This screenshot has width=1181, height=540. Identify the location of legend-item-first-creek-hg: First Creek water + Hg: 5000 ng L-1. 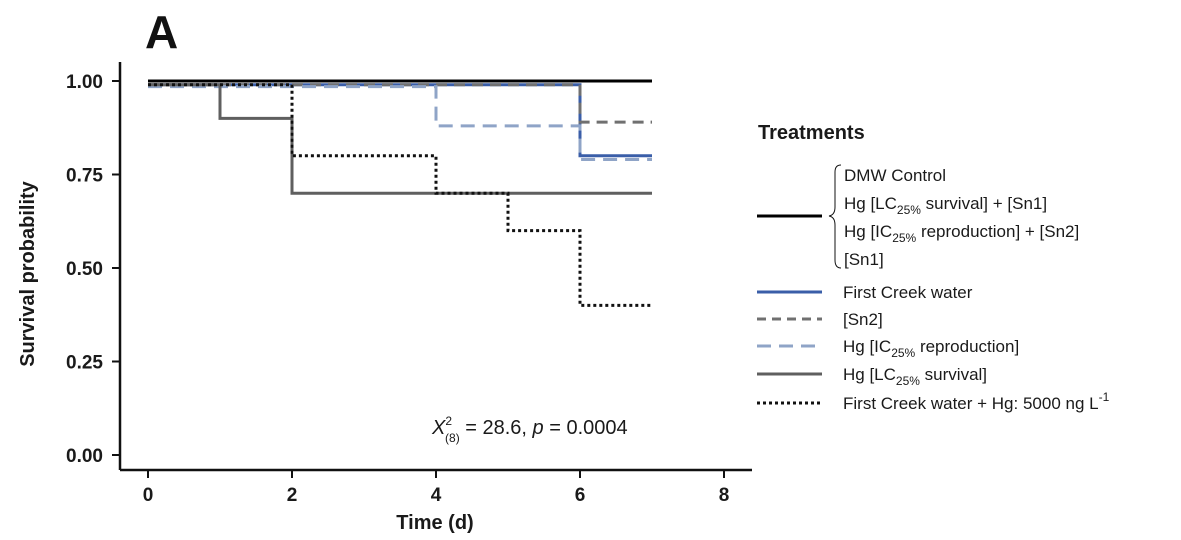
(976, 401).